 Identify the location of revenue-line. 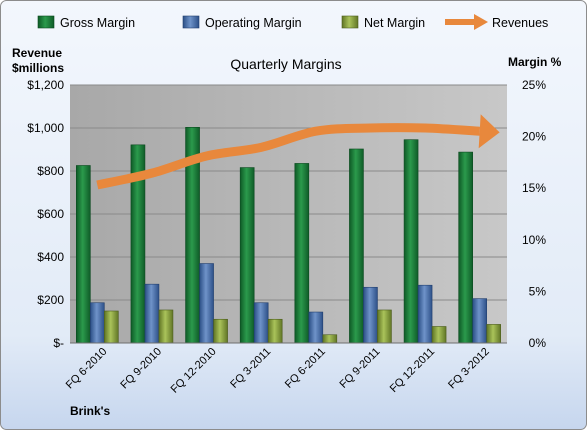
(298, 152).